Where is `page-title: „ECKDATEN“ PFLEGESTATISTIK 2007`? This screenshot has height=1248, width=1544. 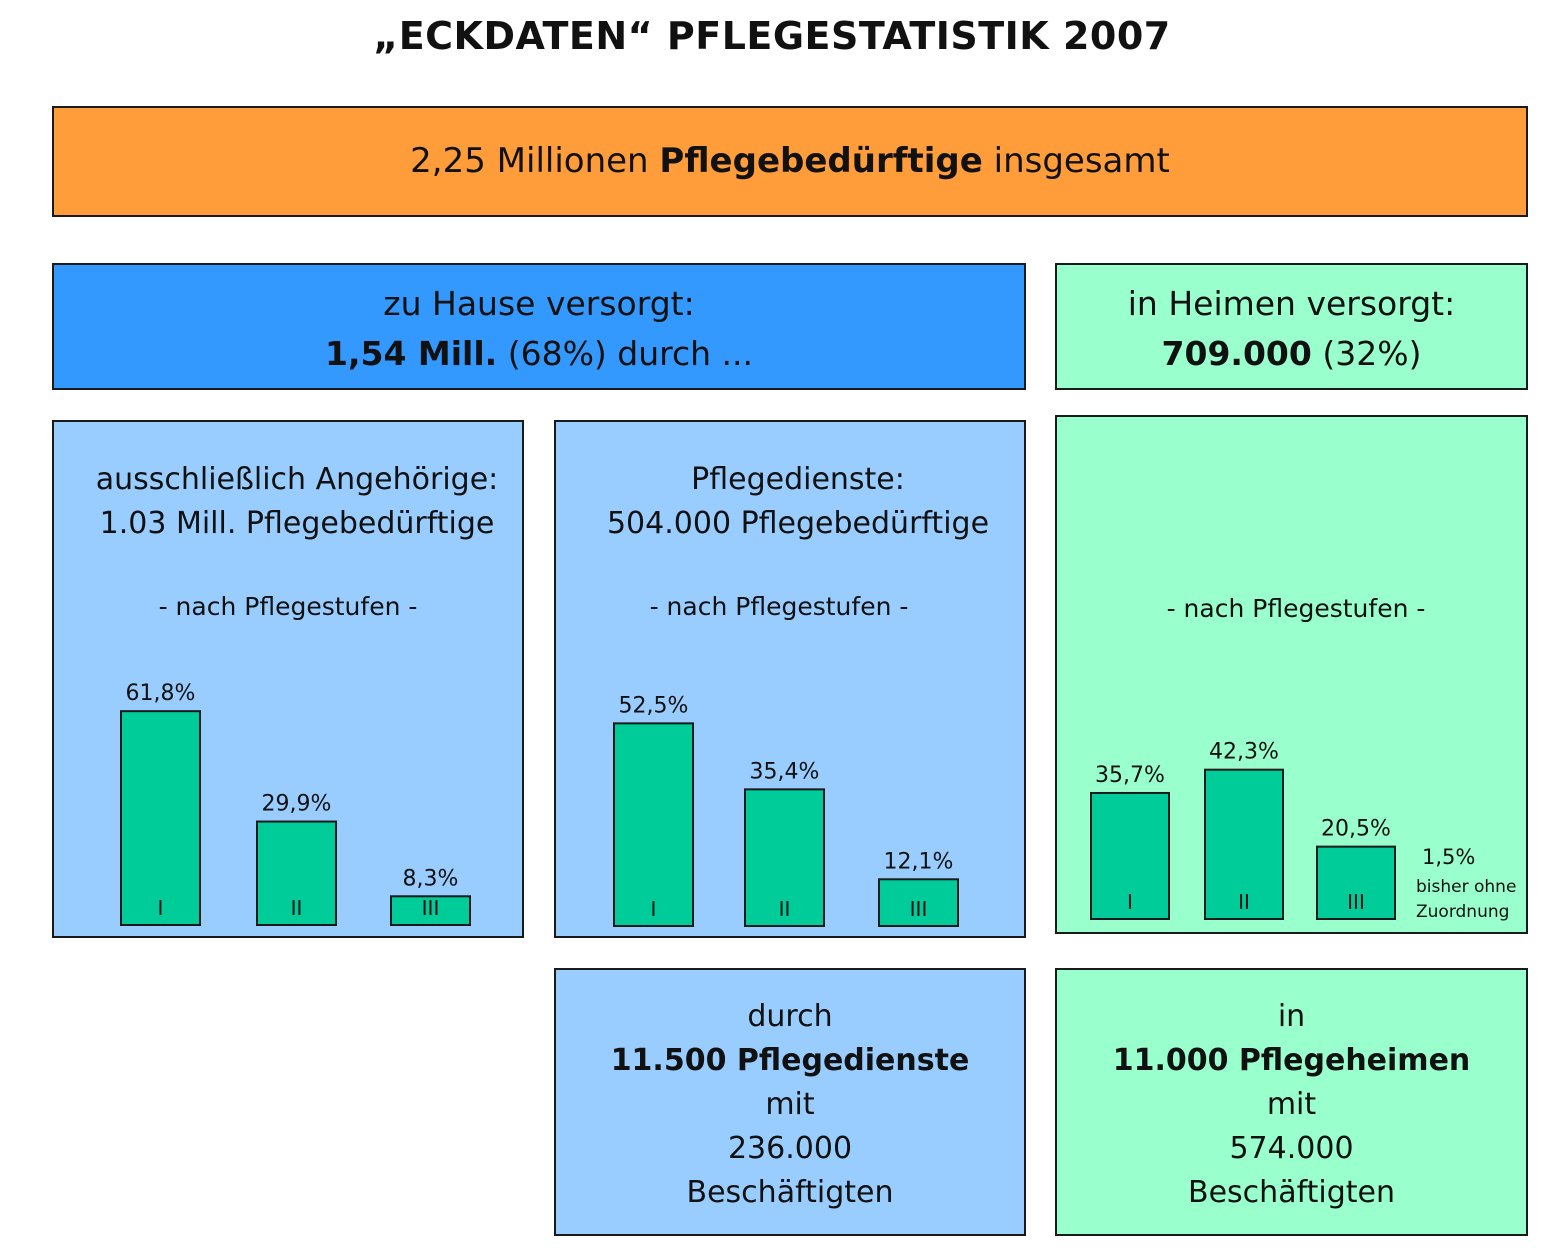 page-title: „ECKDATEN“ PFLEGESTATISTIK 2007 is located at coordinates (772, 36).